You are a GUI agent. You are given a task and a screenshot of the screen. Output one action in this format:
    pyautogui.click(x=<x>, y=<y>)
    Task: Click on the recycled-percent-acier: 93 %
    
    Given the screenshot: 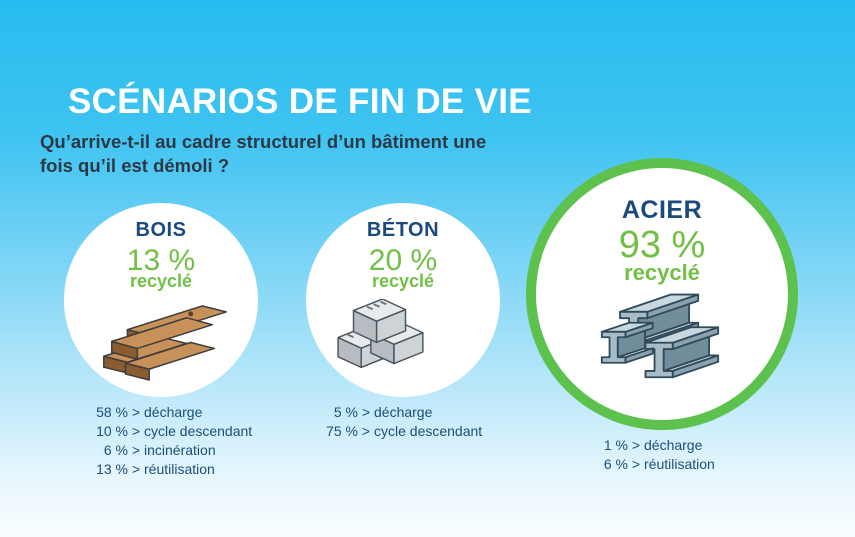 What is the action you would take?
    pyautogui.click(x=662, y=245)
    